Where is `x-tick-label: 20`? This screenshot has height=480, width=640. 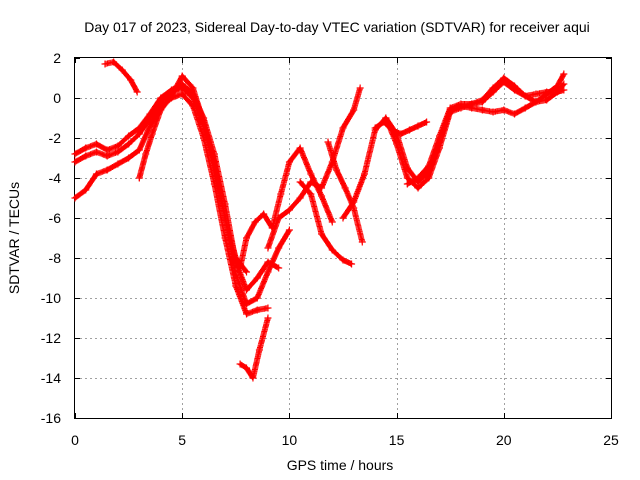 x-tick-label: 20 is located at coordinates (504, 440).